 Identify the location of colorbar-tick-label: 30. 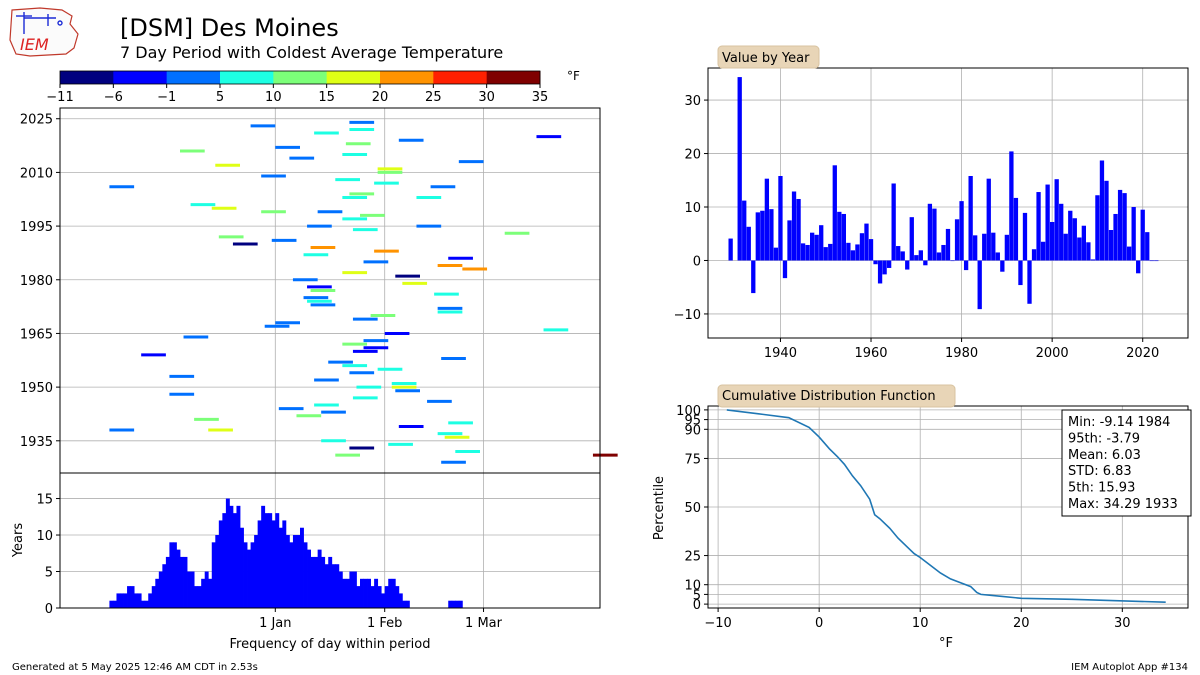
(486, 97).